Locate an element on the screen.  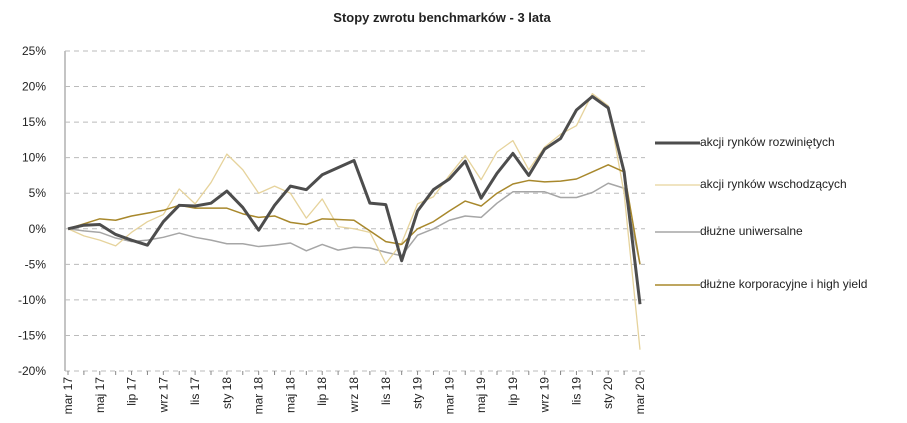
x-tick-label: maj 17 is located at coordinates (100, 395).